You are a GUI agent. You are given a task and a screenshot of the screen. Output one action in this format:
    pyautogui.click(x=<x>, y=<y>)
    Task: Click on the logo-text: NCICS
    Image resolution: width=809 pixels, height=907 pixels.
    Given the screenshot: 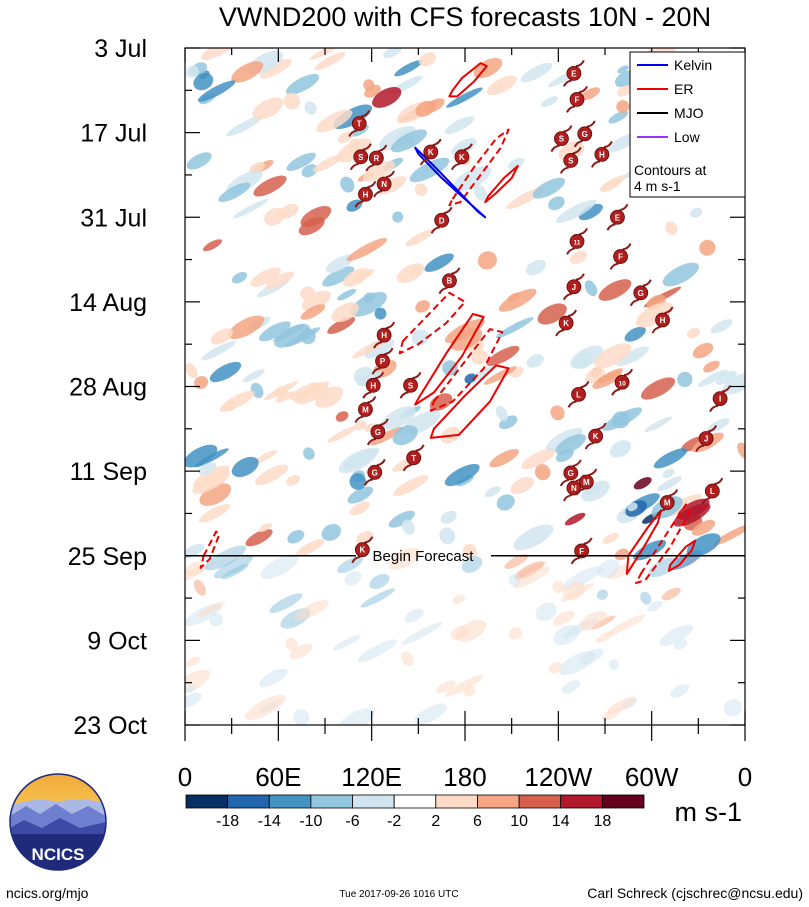 What is the action you would take?
    pyautogui.click(x=58, y=854)
    